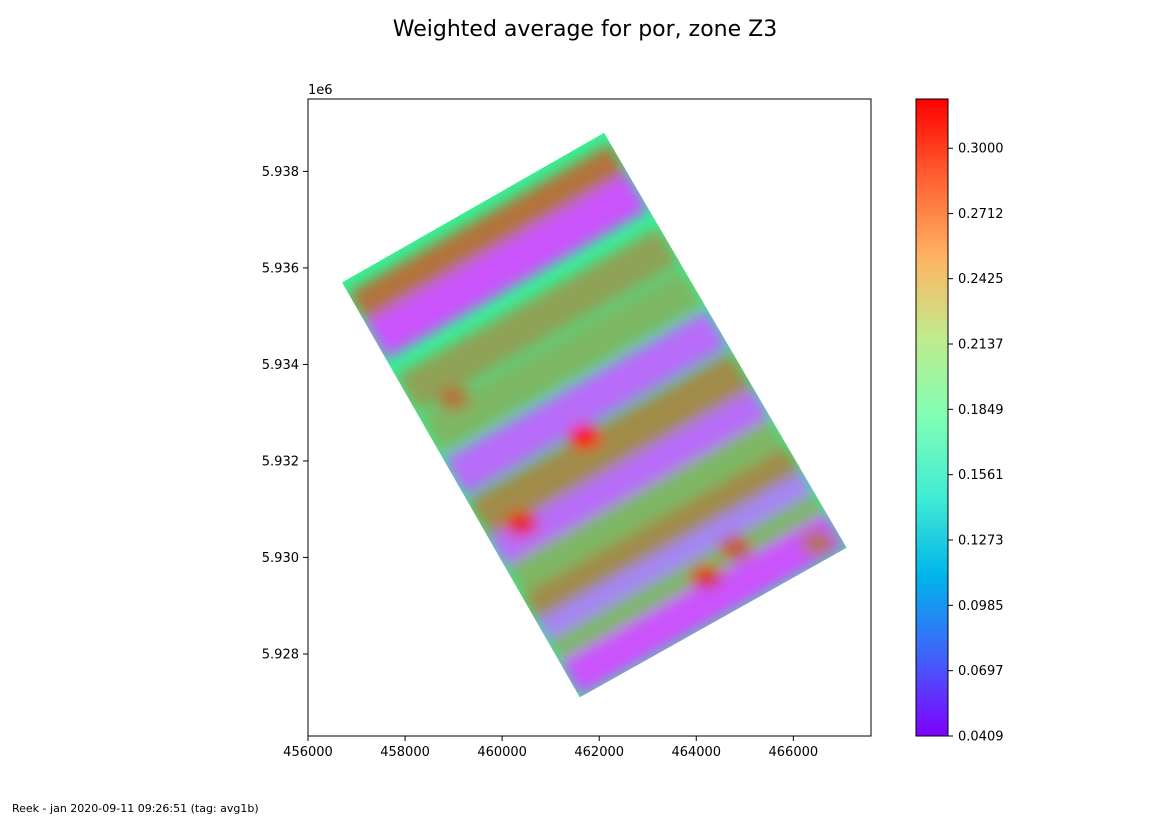  Describe the element at coordinates (285, 413) in the screenshot. I see `y-axis: 5.928 5.930 5.932 5.934 5.936 5.938` at that location.